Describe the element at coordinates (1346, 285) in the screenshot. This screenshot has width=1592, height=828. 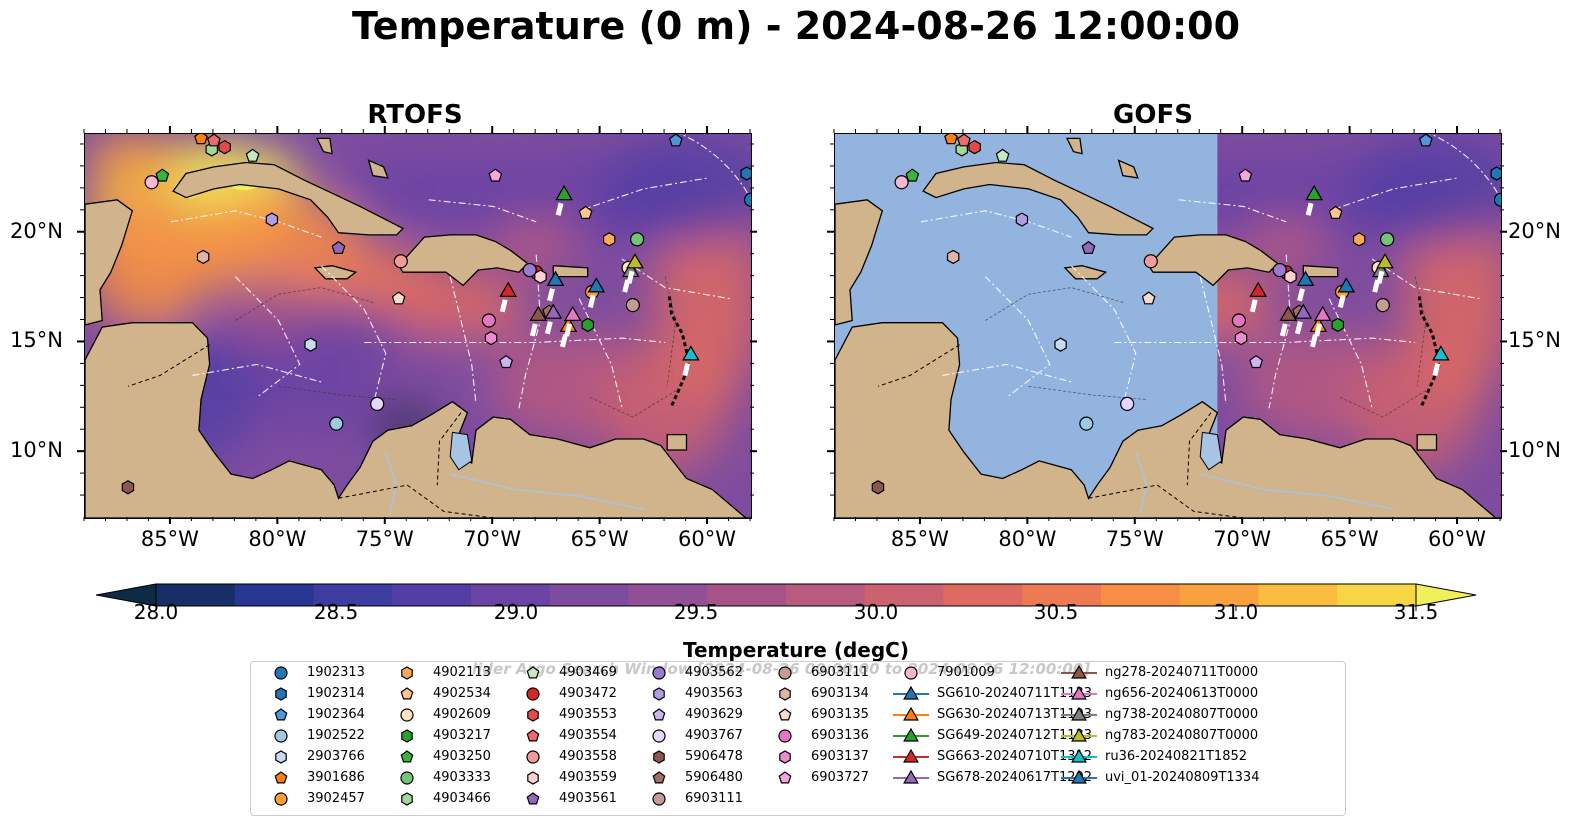
I see `glider-uvi_01-20240809T1334` at that location.